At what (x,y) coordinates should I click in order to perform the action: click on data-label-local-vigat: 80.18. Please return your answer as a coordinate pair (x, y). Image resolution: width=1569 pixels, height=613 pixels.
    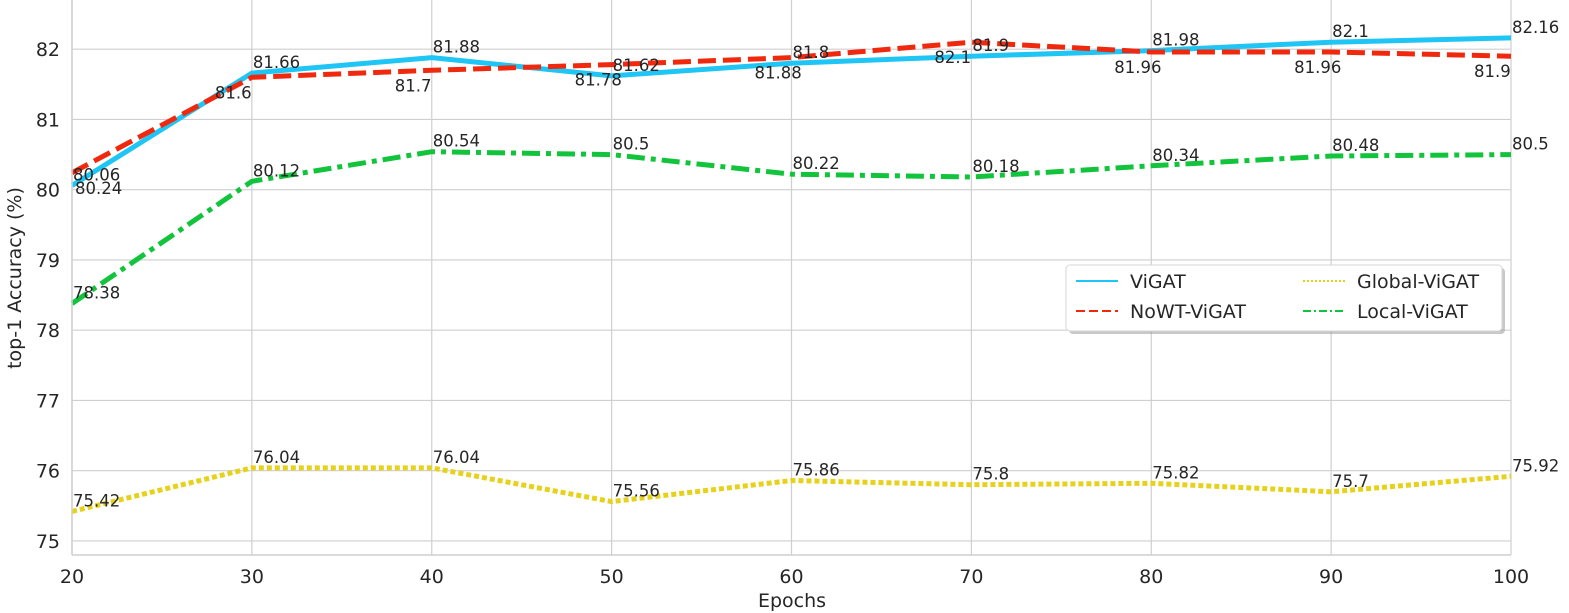
    Looking at the image, I should click on (995, 166).